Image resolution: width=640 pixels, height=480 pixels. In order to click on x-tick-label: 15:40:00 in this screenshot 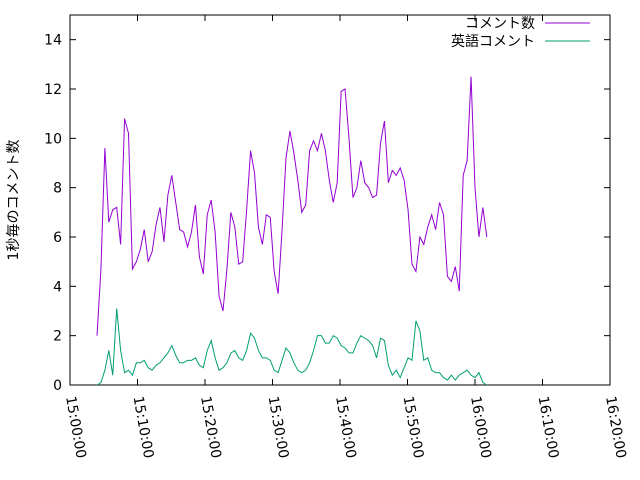, I will do `click(345, 427)`.